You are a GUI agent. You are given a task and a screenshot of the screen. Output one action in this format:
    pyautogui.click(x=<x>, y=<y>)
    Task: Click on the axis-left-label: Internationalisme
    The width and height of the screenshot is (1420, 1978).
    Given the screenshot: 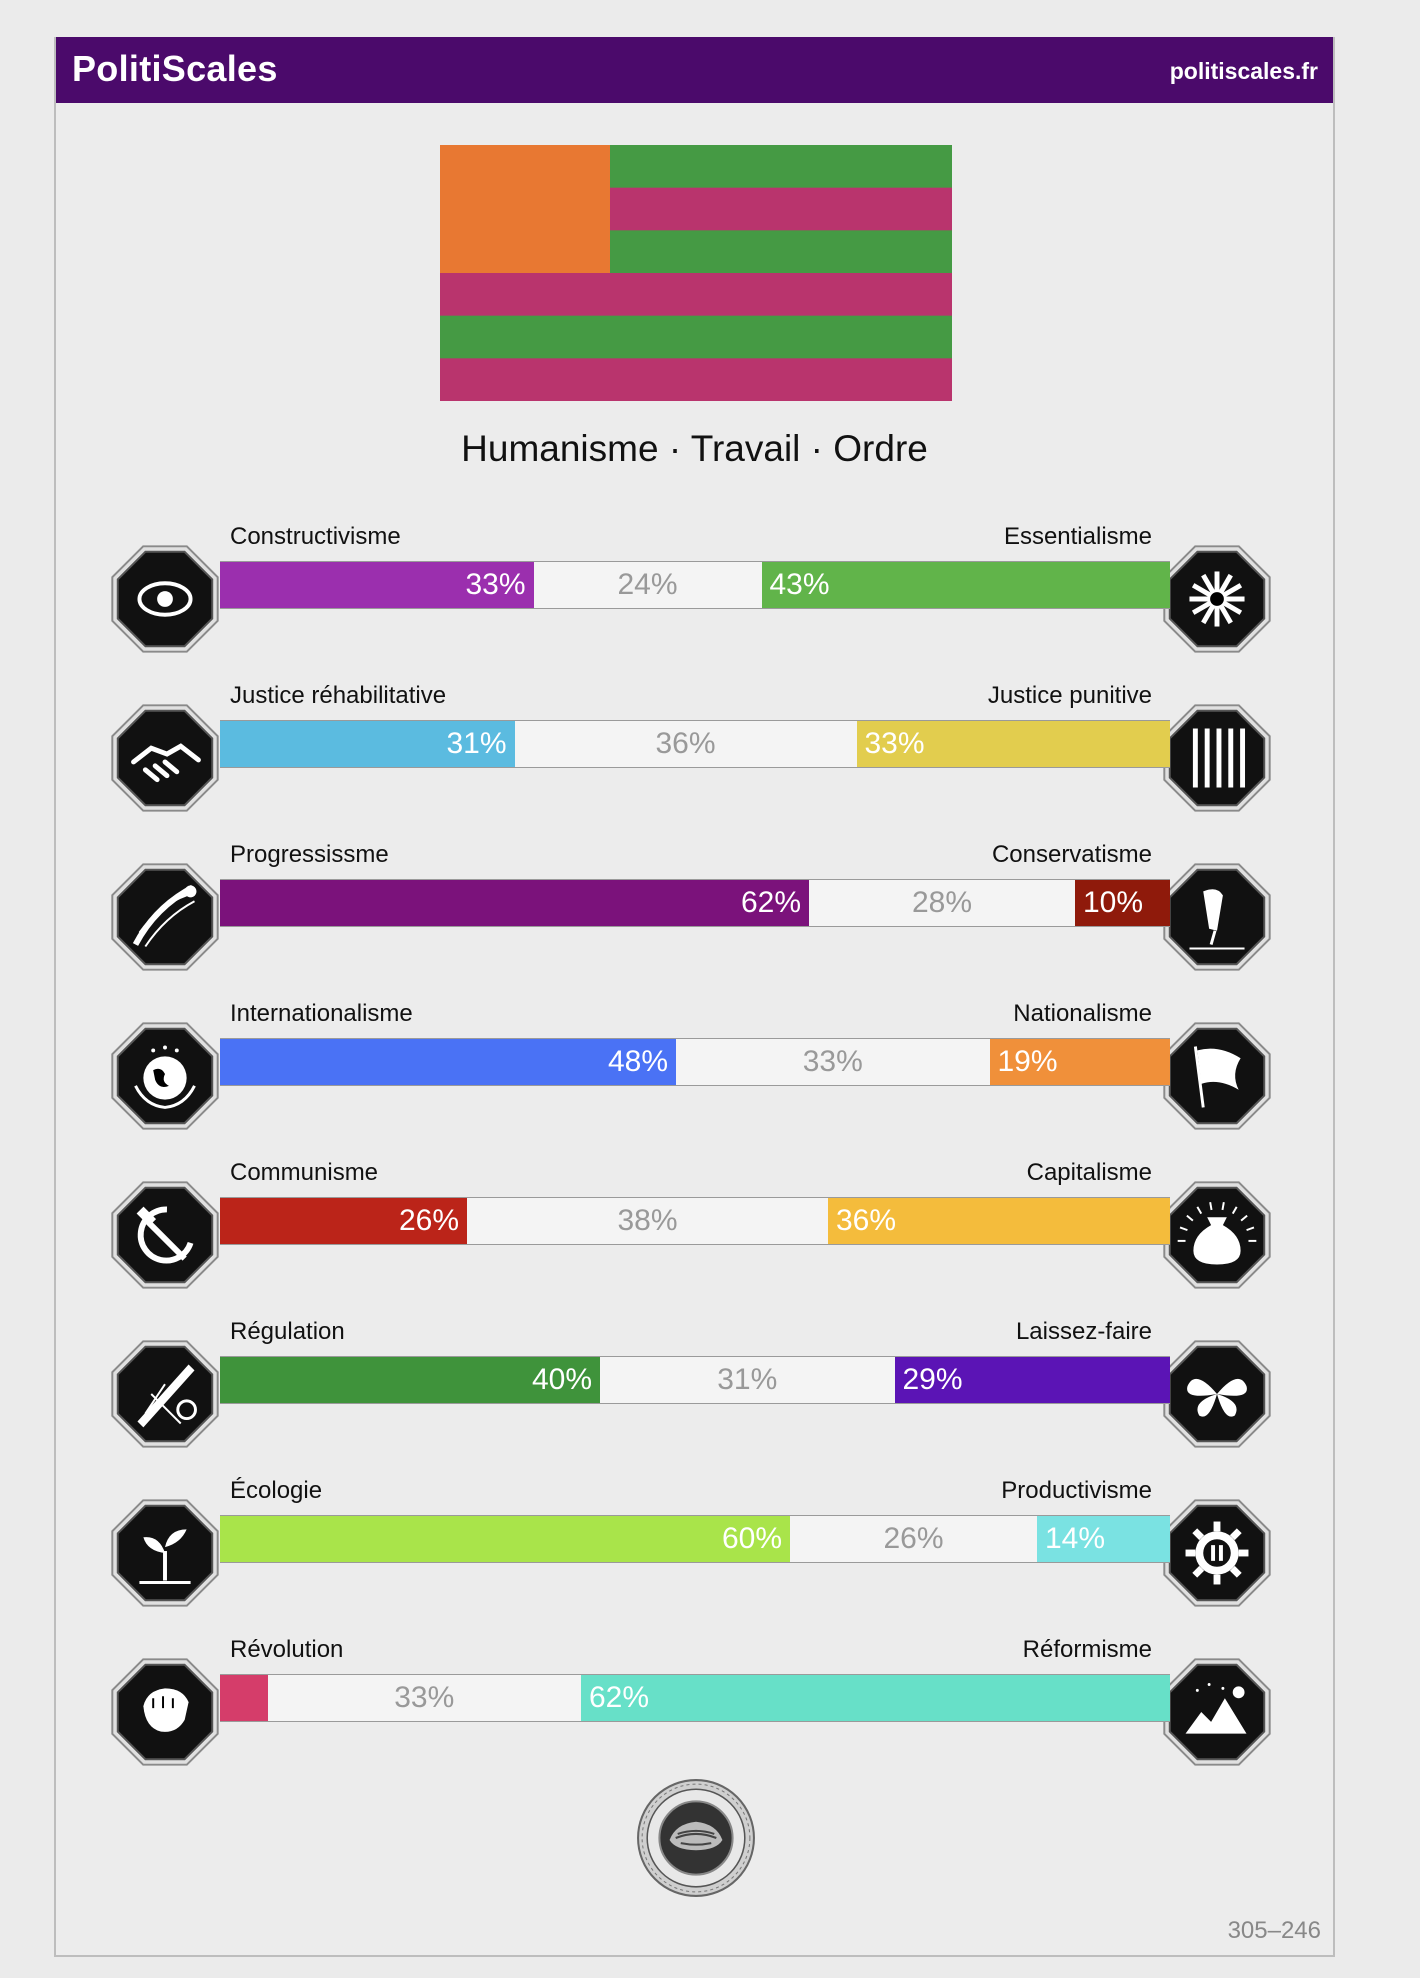 What is the action you would take?
    pyautogui.click(x=321, y=1013)
    